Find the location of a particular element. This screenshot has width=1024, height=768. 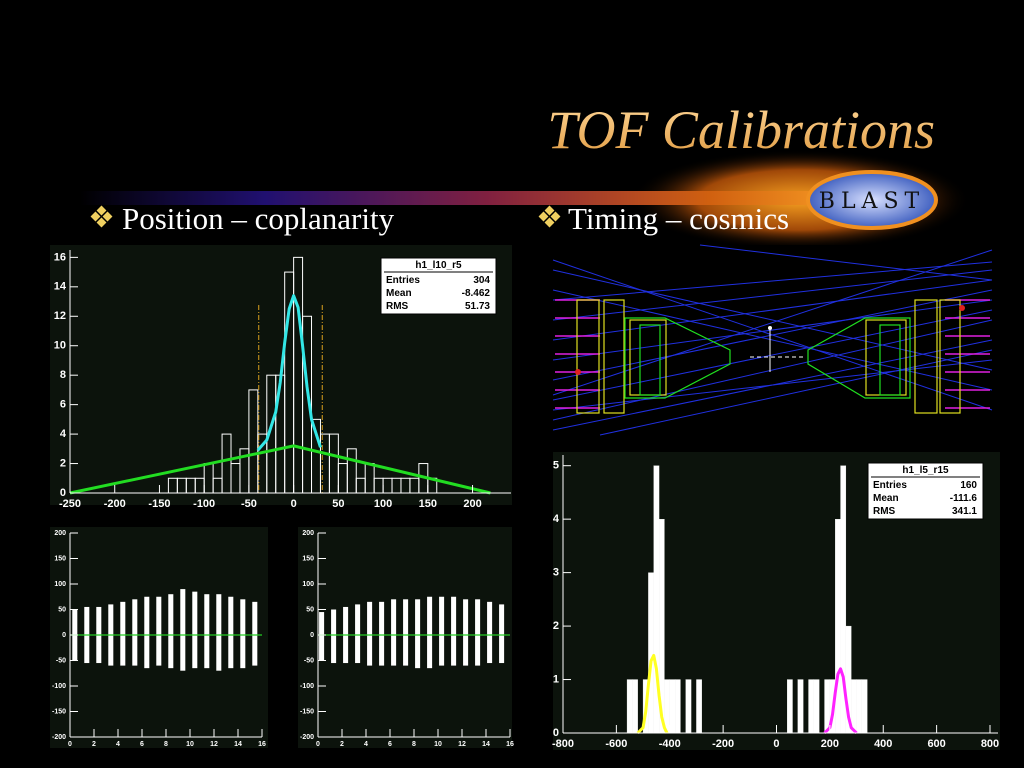

stats-name: h1_l10_r5 is located at coordinates (438, 265).